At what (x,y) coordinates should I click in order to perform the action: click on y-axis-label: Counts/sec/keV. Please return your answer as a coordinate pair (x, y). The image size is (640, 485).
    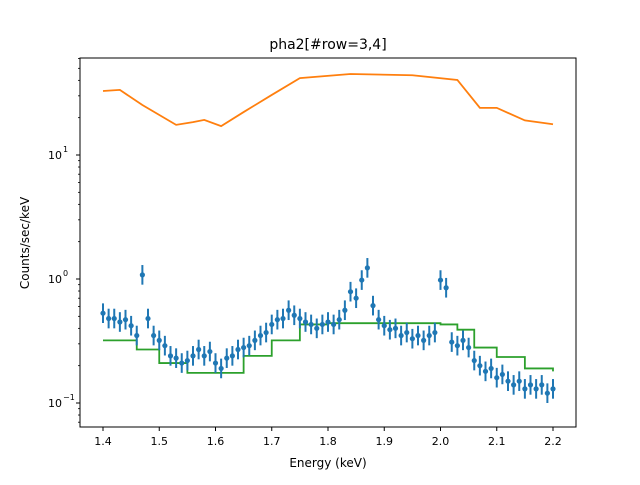
    Looking at the image, I should click on (25, 242).